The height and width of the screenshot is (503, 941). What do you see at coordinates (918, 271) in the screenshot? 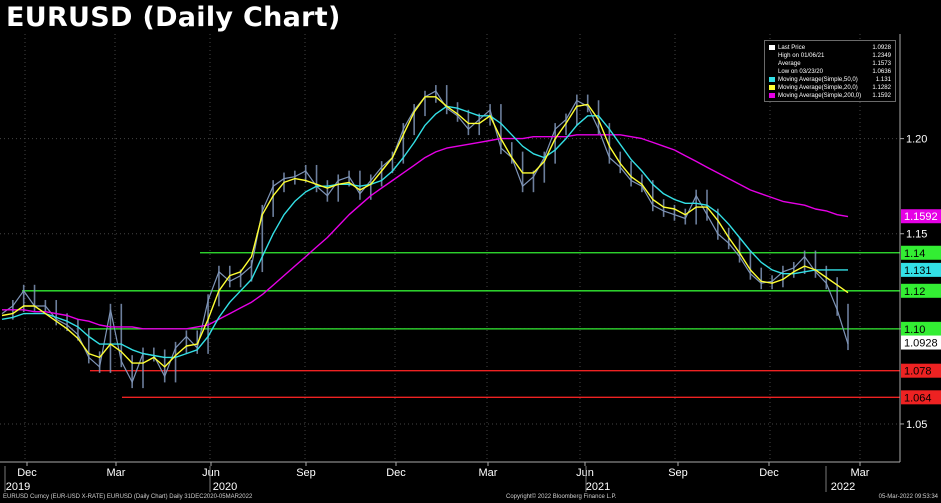
I see `value-label-1.131: 1.131` at bounding box center [918, 271].